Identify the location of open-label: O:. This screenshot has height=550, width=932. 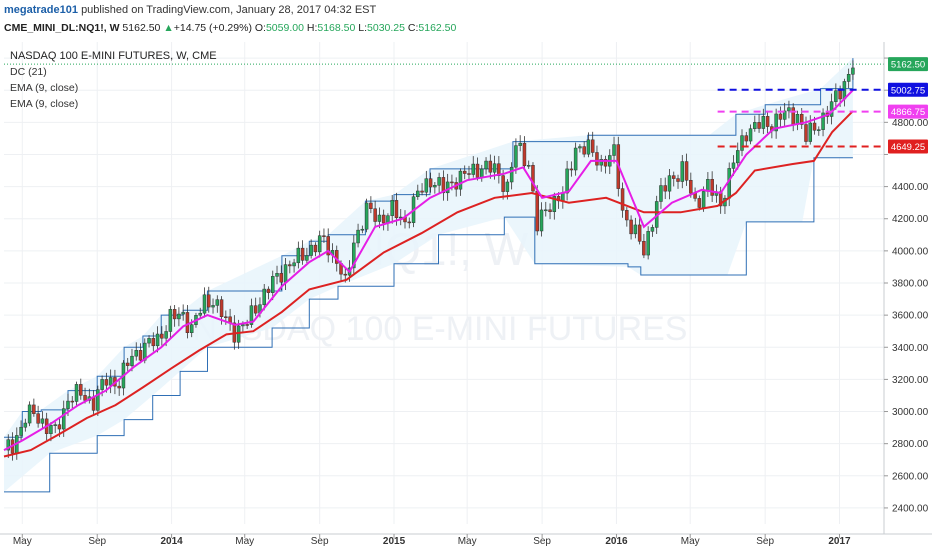
(260, 28).